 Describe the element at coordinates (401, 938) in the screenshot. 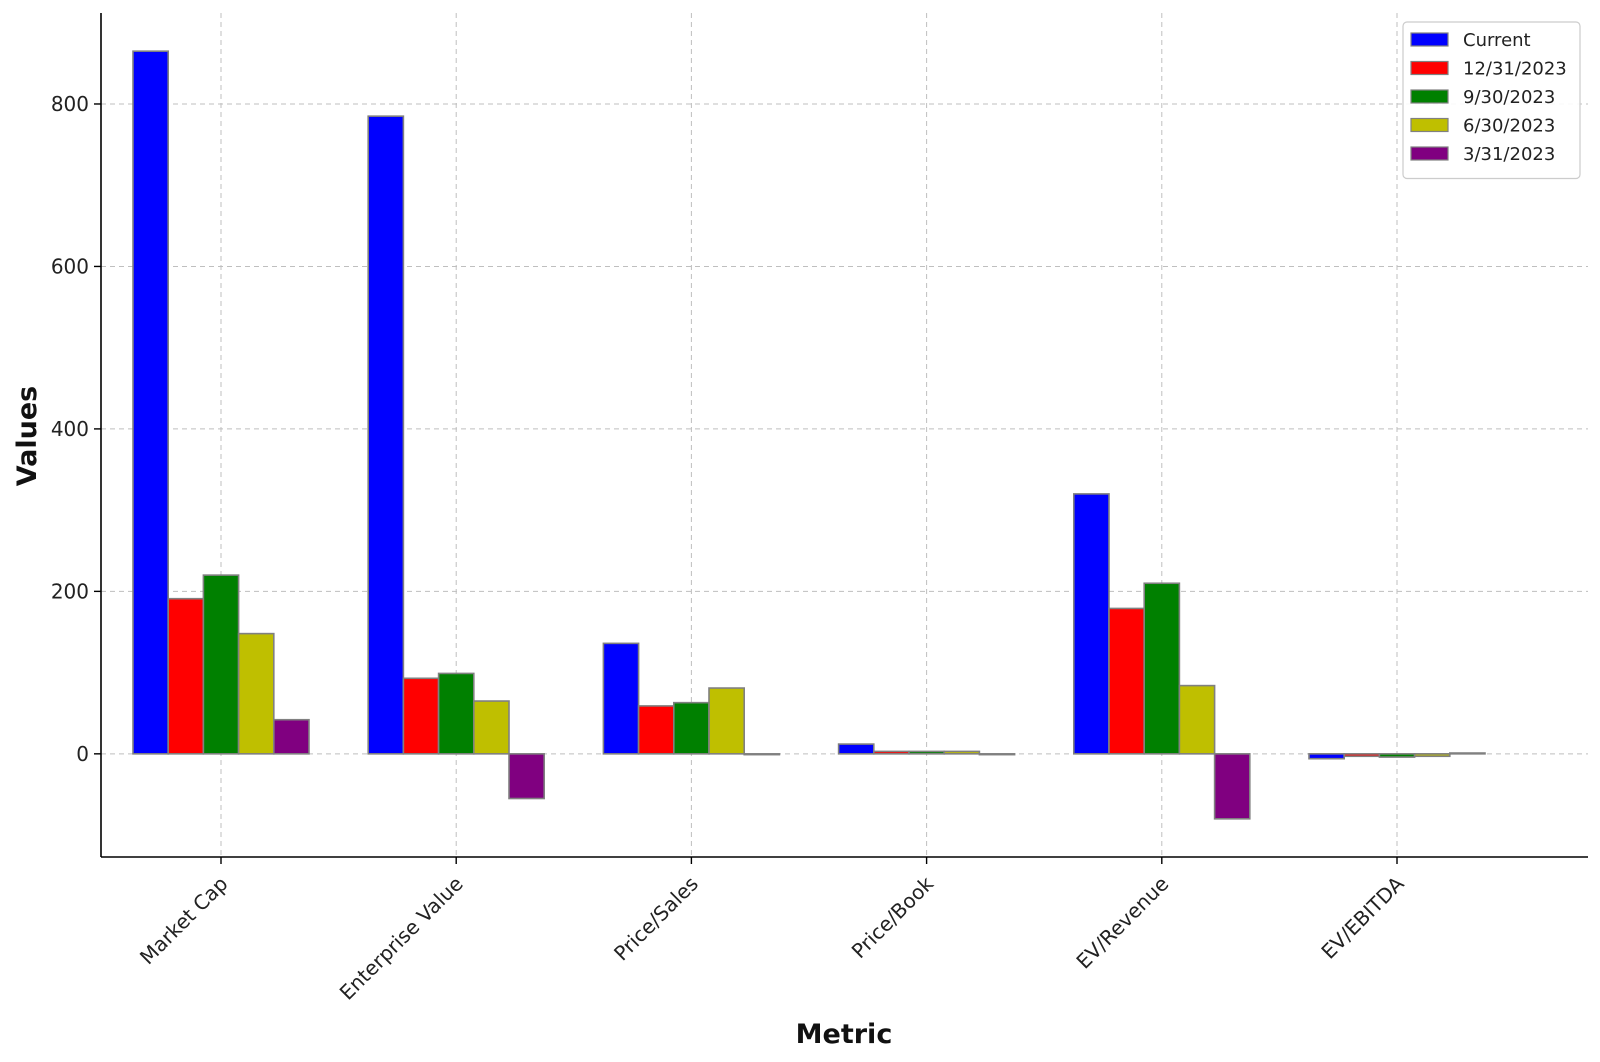

I see `x-tick-label: Enterprise Value` at that location.